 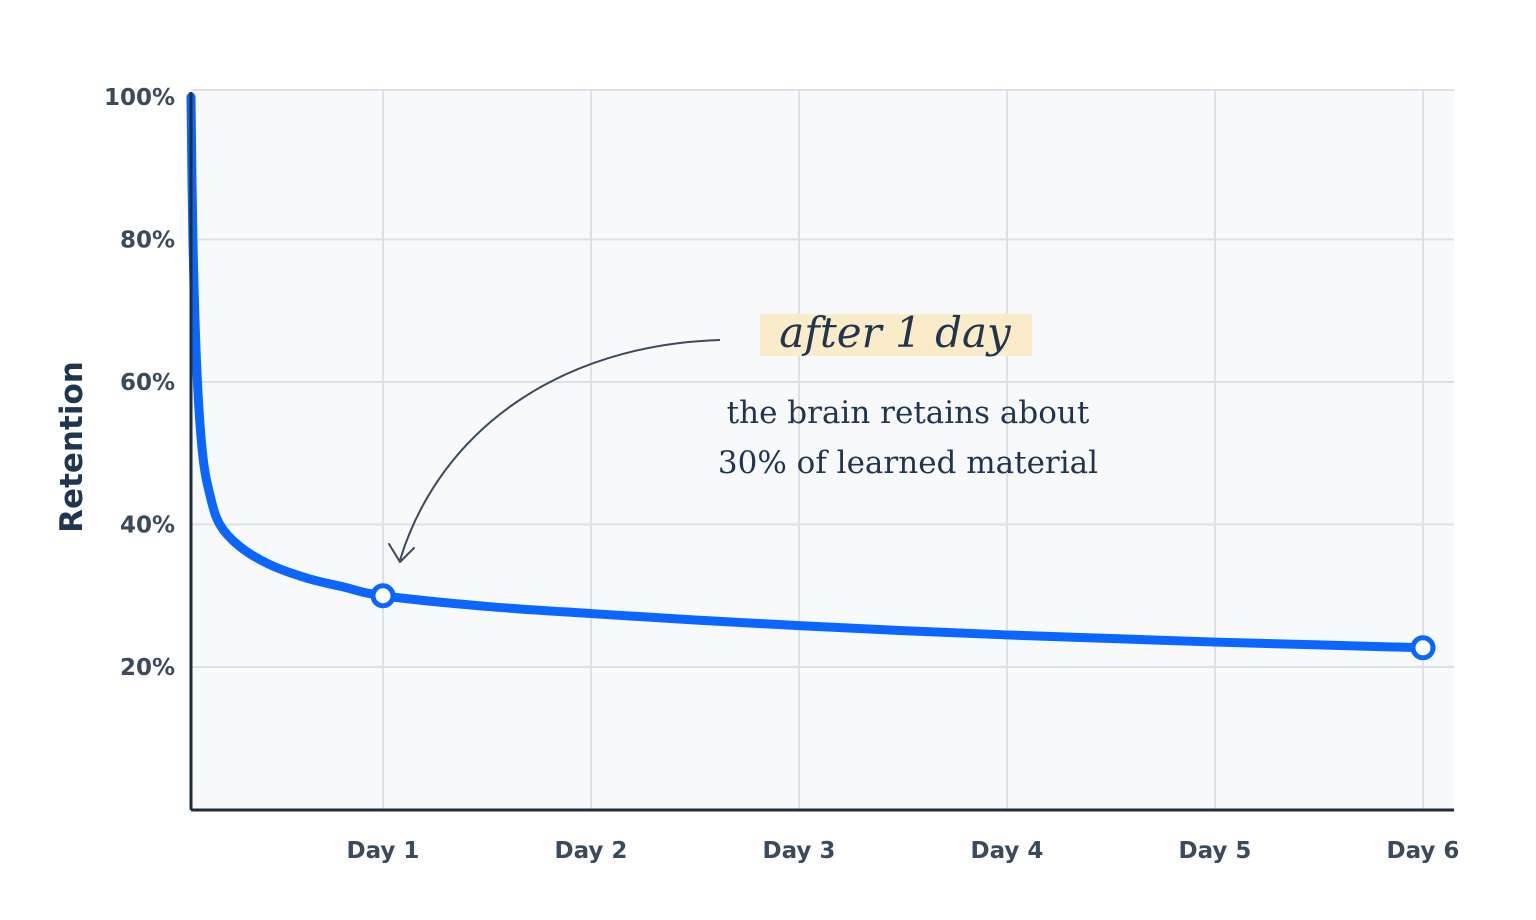 I want to click on curve-markers, so click(x=903, y=622).